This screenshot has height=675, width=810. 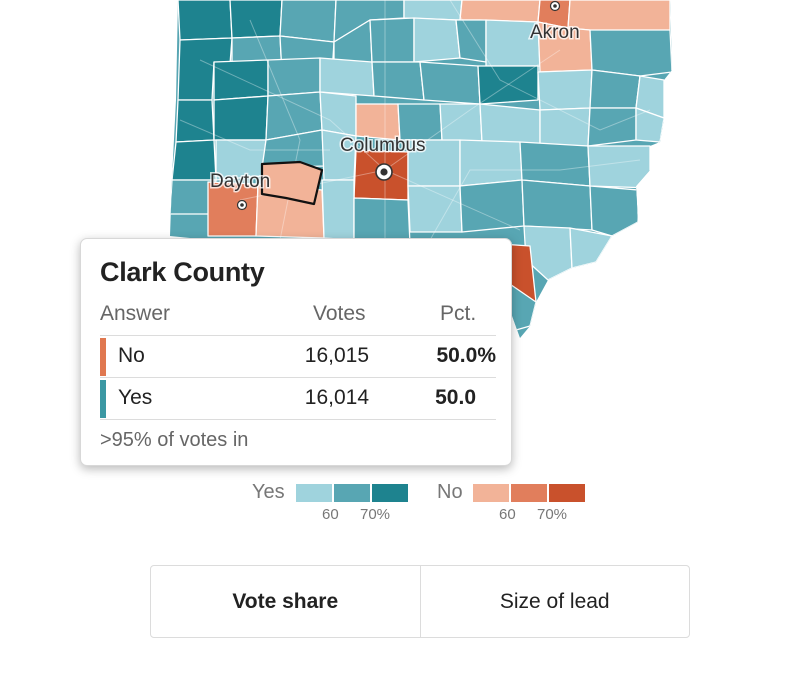 What do you see at coordinates (352, 493) in the screenshot?
I see `swatch-yes-mid` at bounding box center [352, 493].